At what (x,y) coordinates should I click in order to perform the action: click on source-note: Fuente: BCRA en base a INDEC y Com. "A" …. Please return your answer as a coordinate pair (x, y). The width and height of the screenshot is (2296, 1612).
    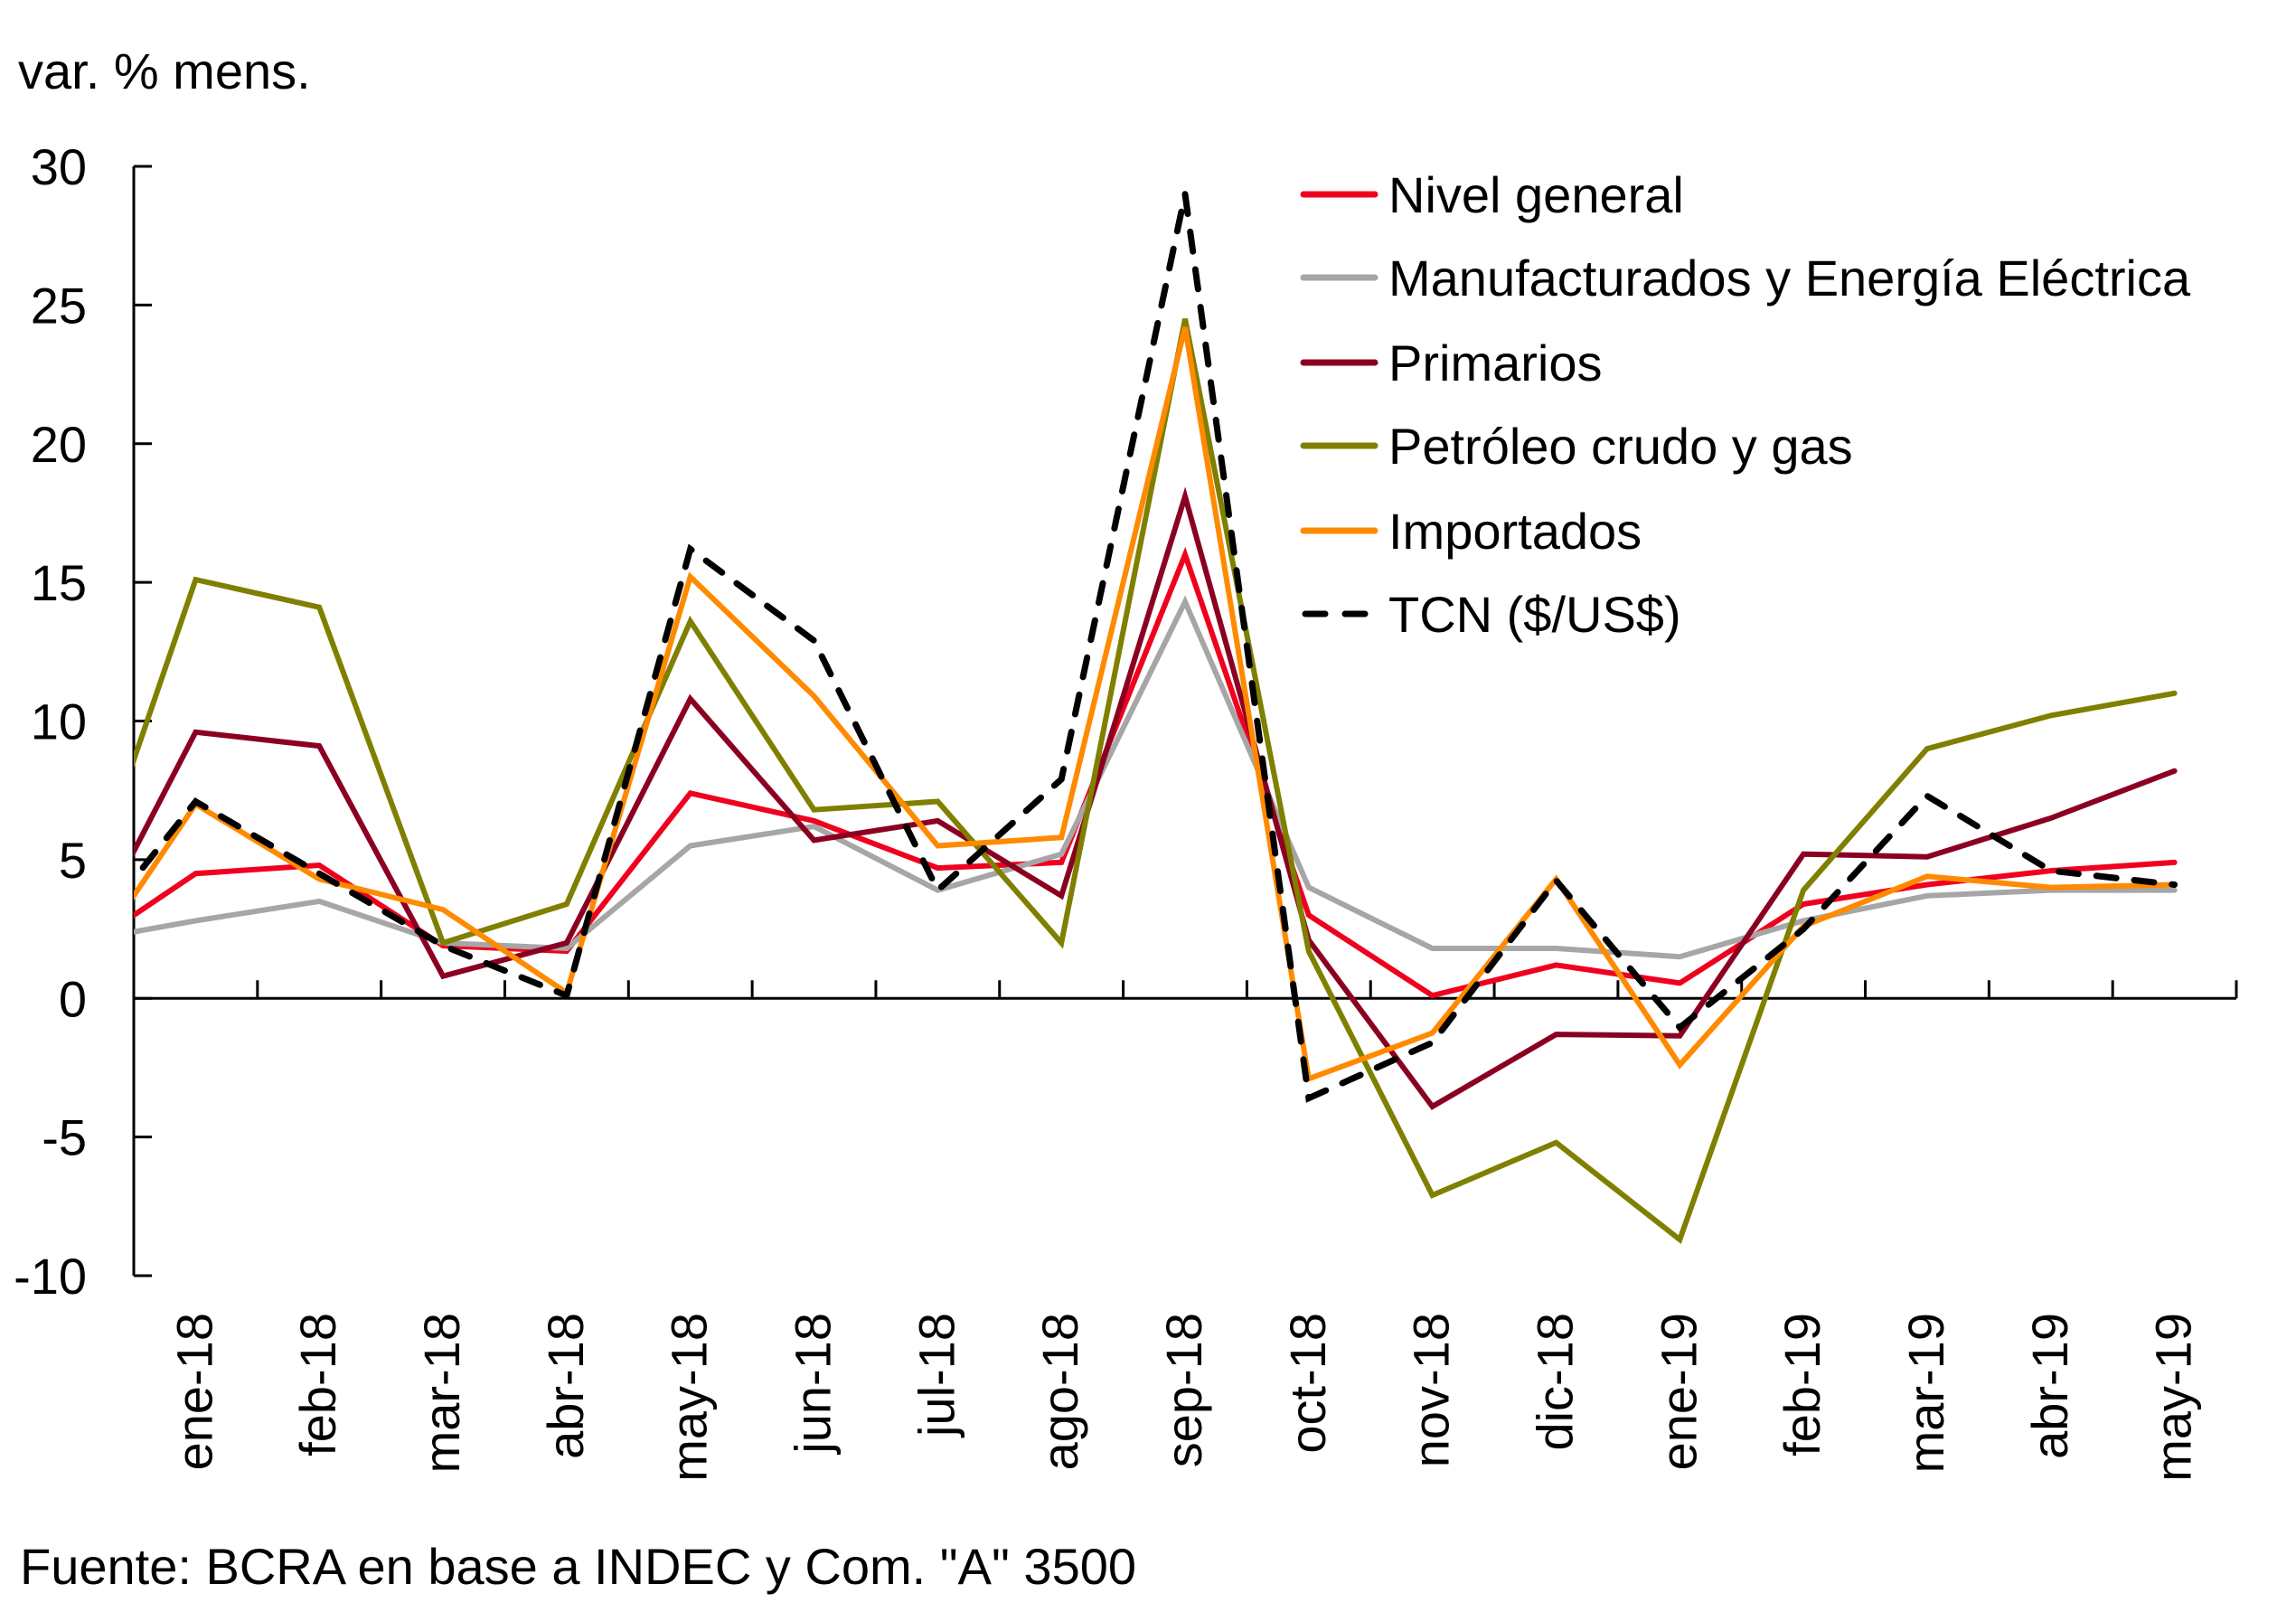
    Looking at the image, I should click on (578, 1566).